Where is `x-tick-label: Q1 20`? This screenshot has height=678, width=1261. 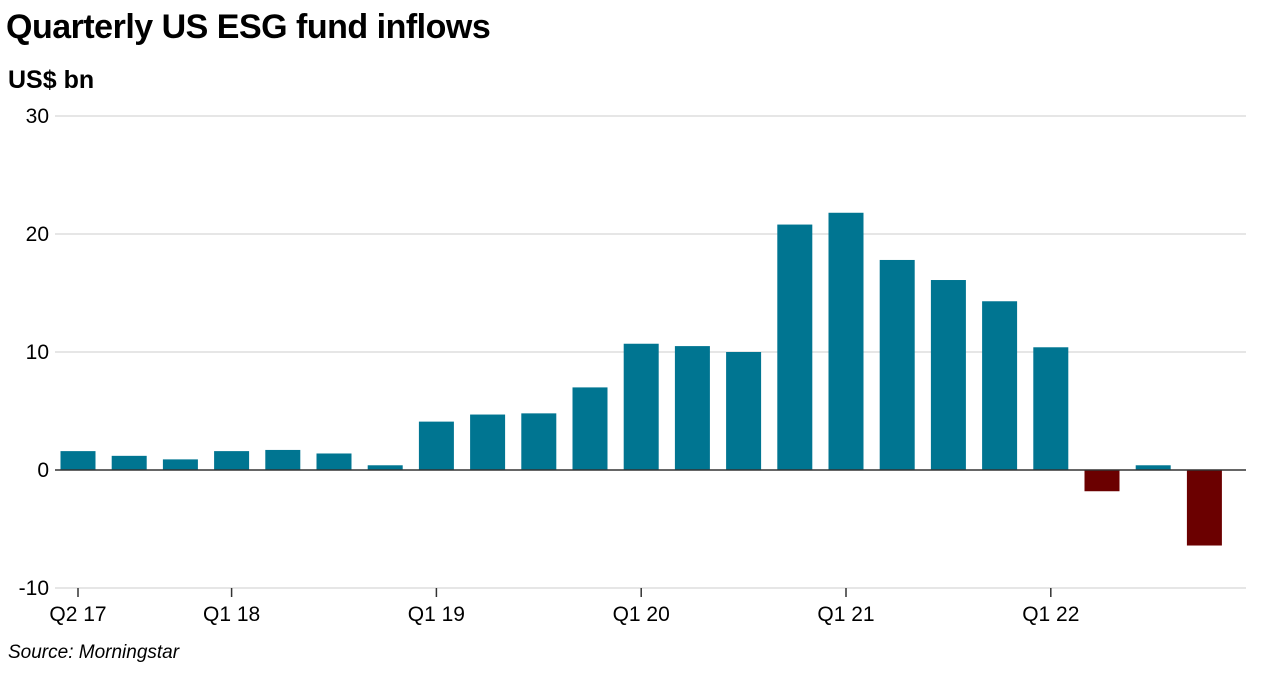 x-tick-label: Q1 20 is located at coordinates (641, 614).